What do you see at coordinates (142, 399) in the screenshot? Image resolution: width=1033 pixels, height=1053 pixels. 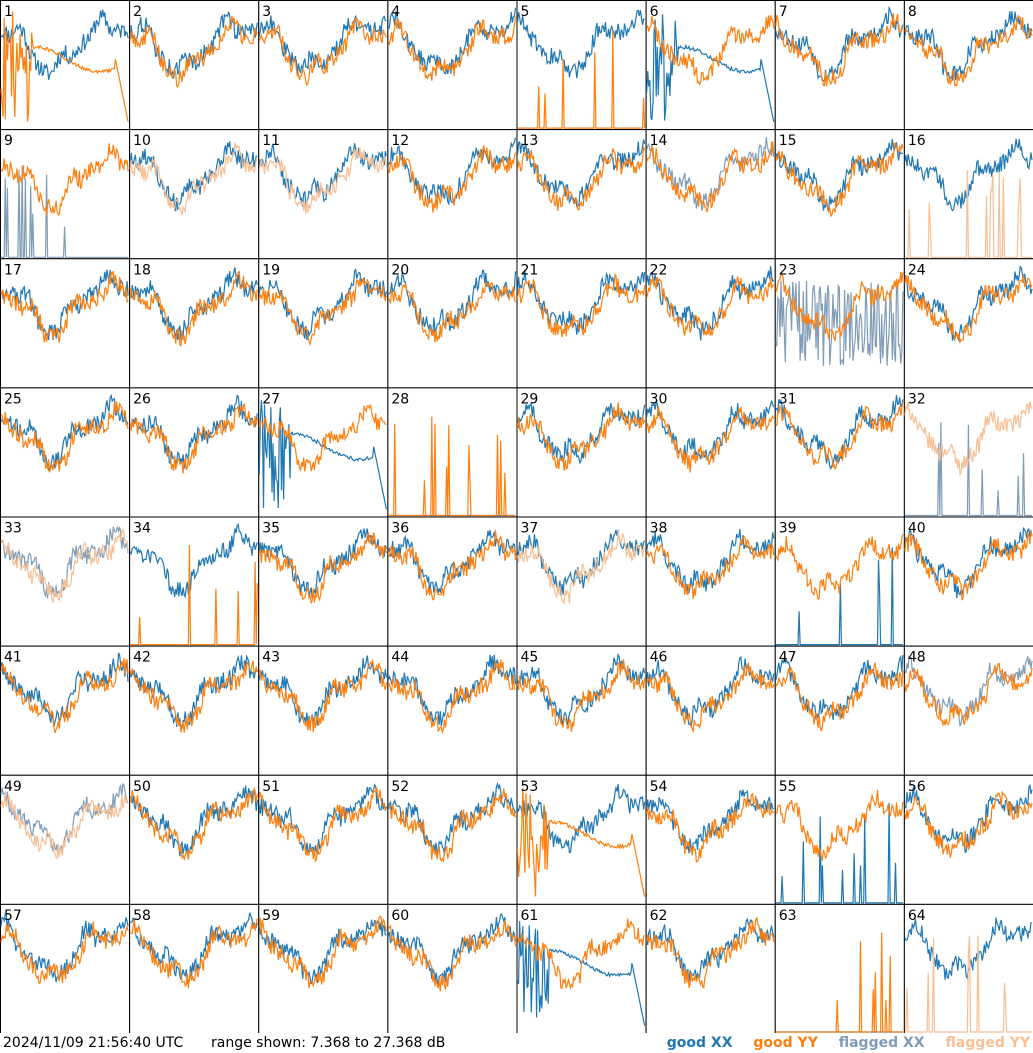 I see `panel-label: 26` at bounding box center [142, 399].